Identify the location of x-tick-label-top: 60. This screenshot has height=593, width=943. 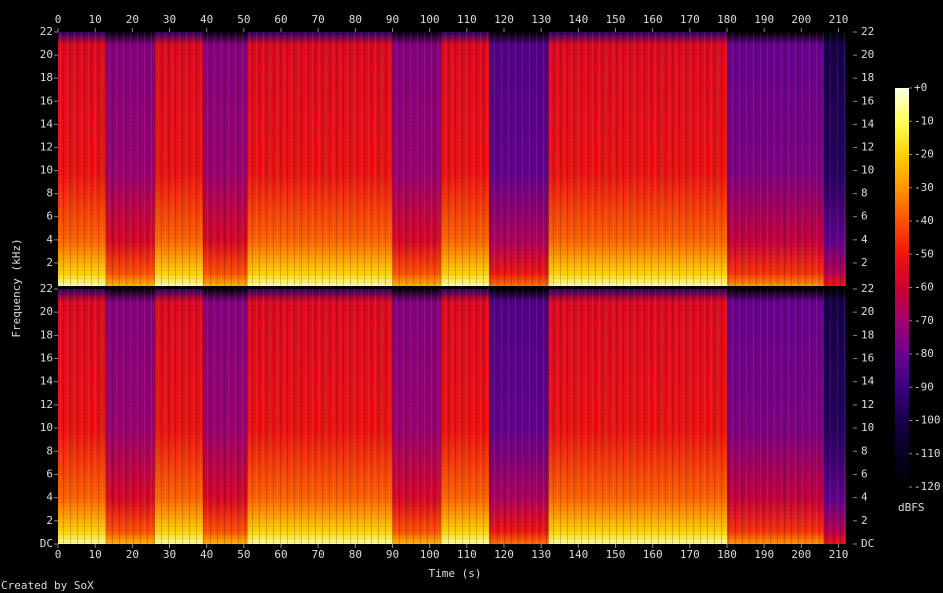
(280, 19).